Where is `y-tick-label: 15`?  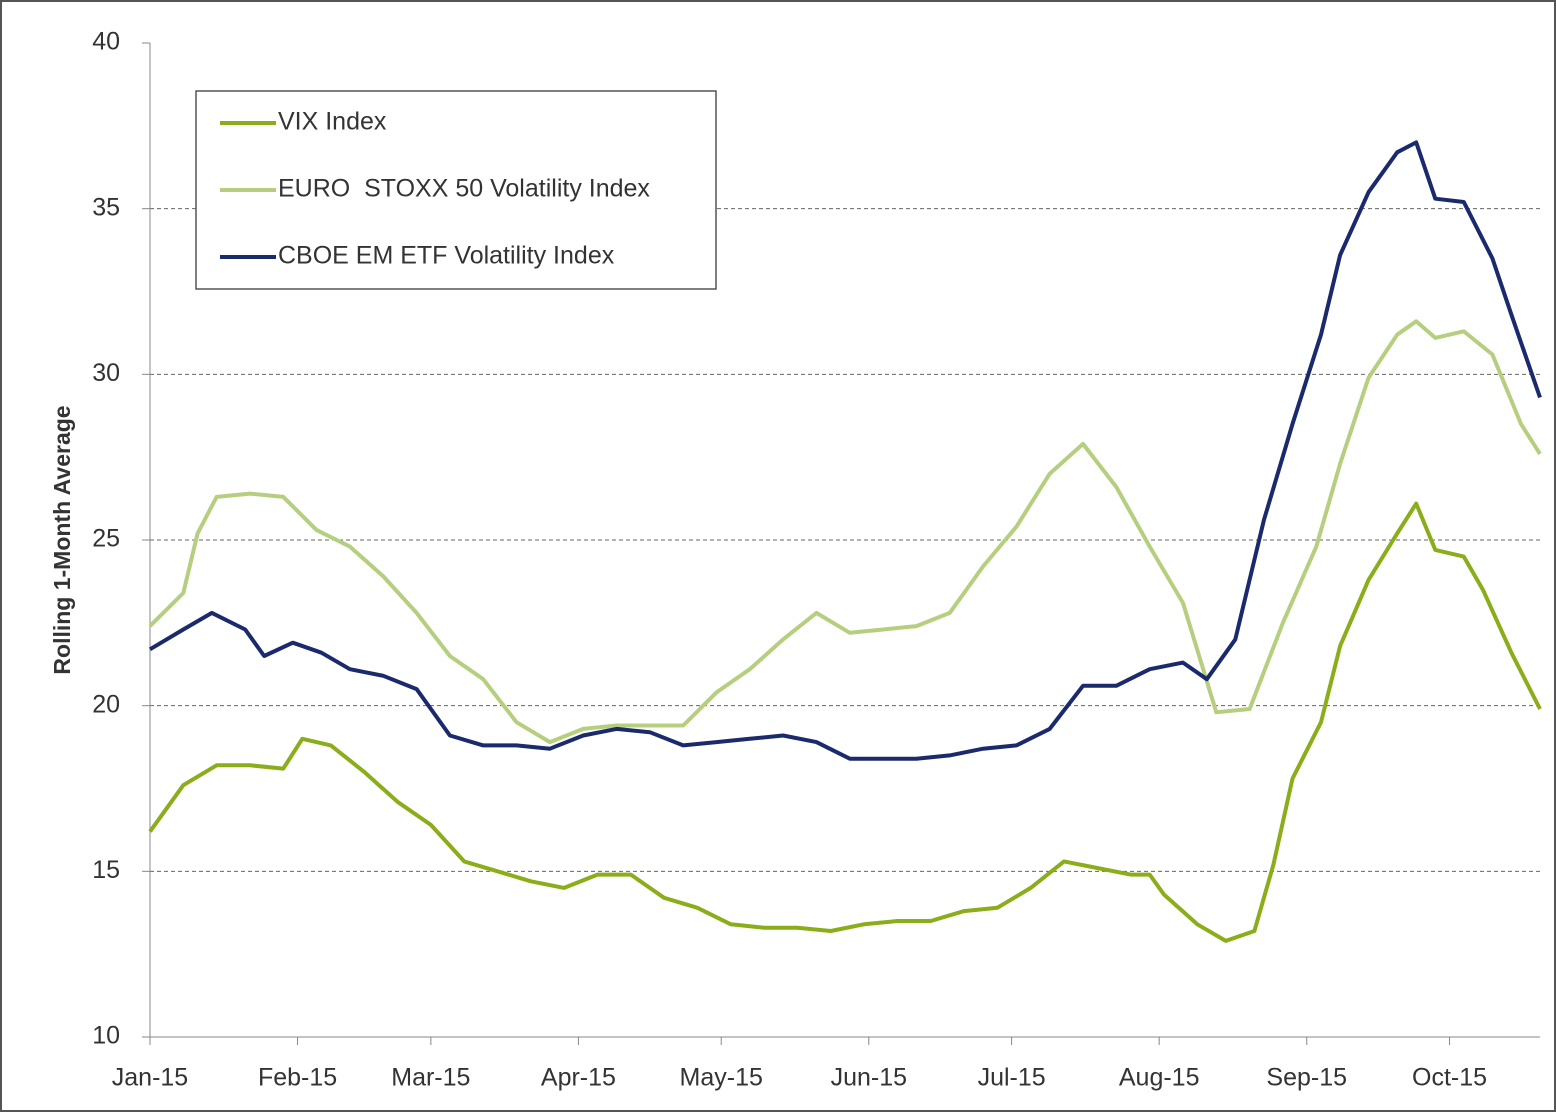 y-tick-label: 15 is located at coordinates (106, 870).